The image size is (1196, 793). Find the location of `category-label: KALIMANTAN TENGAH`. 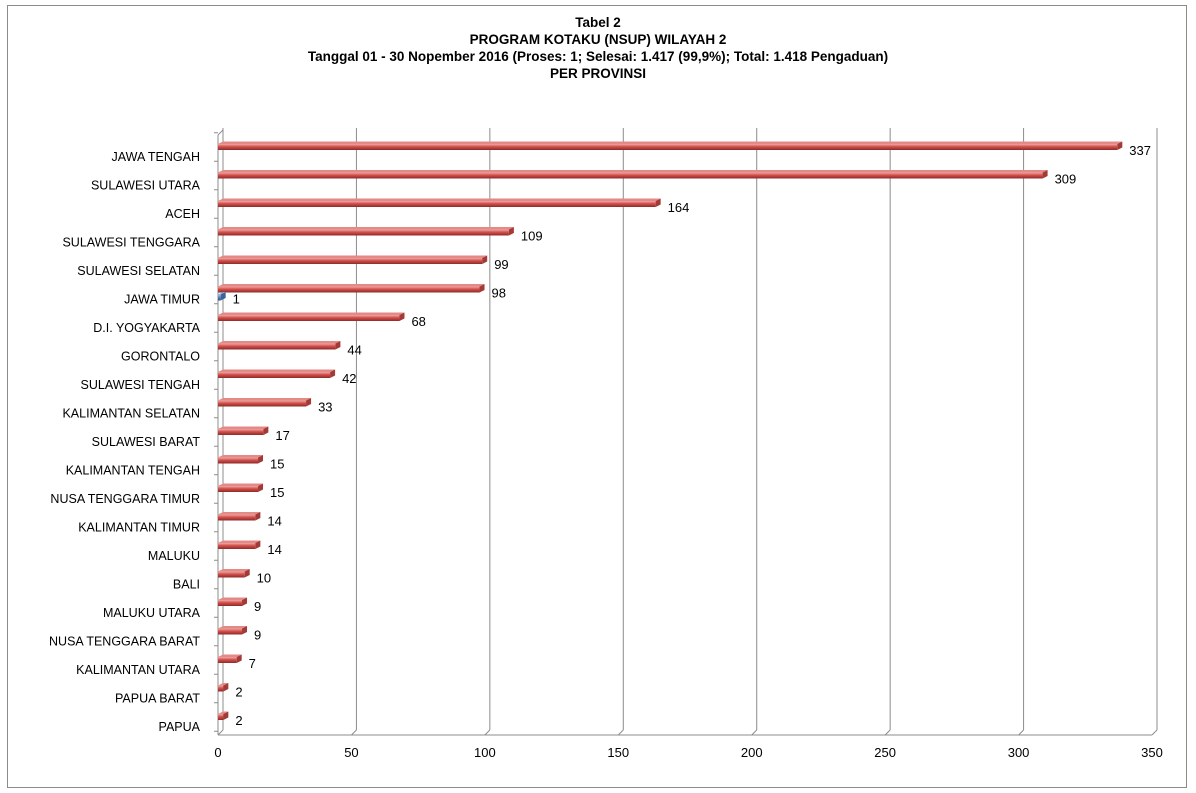

category-label: KALIMANTAN TENGAH is located at coordinates (133, 471).